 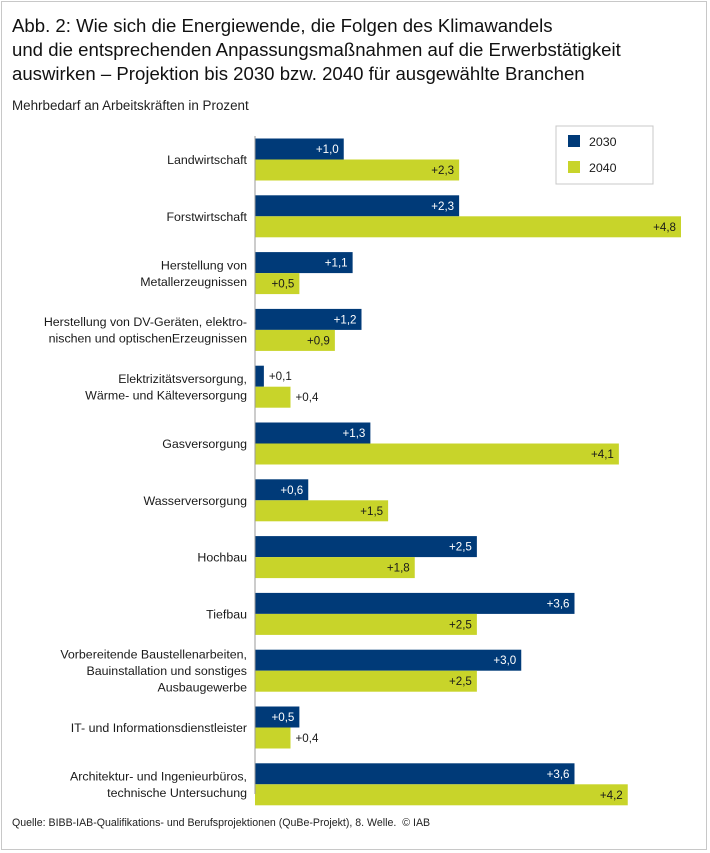 I want to click on legend-label-2040: 2040, so click(x=603, y=168).